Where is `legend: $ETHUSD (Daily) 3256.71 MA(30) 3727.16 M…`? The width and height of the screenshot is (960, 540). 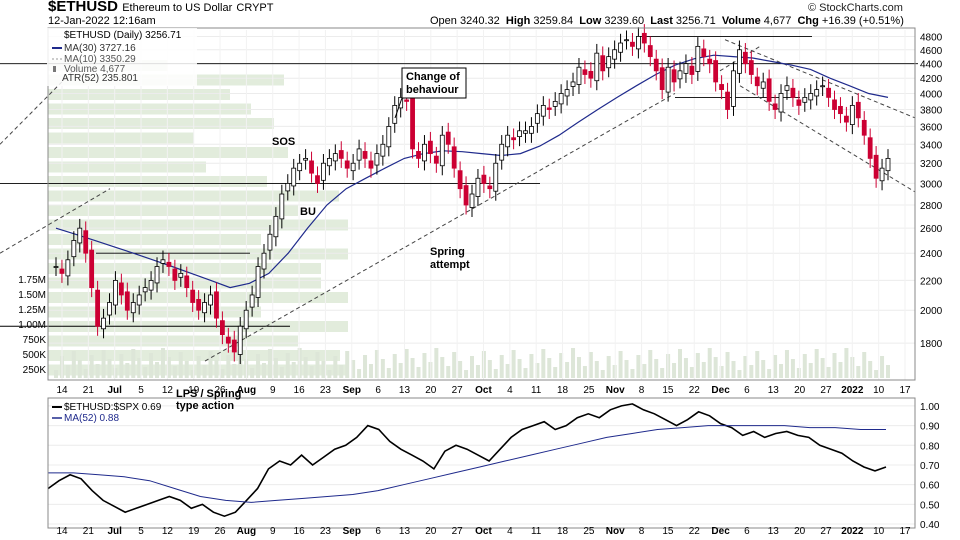
legend: $ETHUSD (Daily) 3256.71 MA(30) 3727.16 M… is located at coordinates (122, 57).